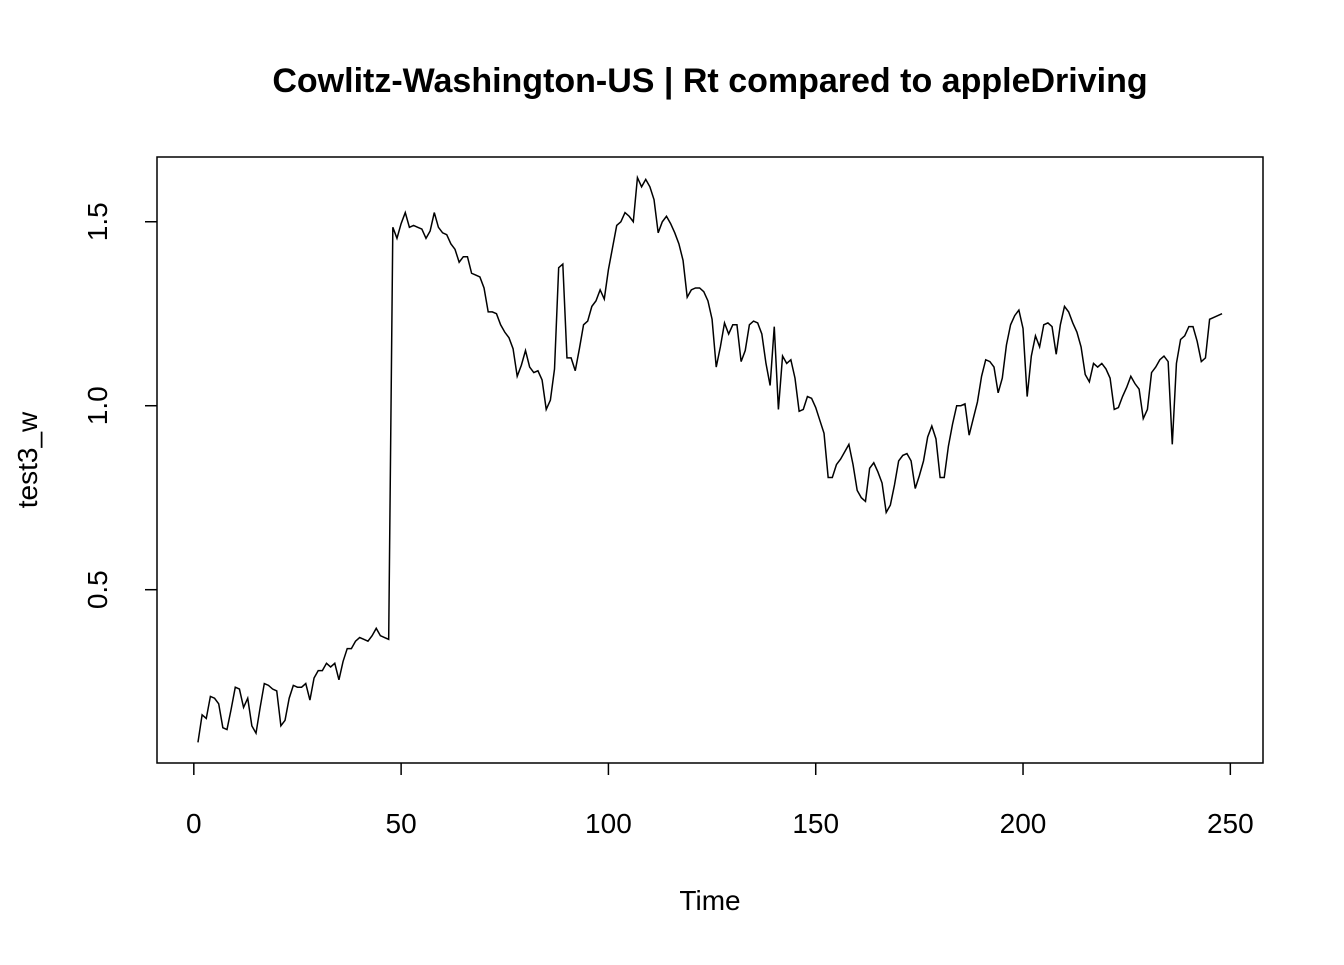 This screenshot has width=1344, height=965. What do you see at coordinates (815, 823) in the screenshot?
I see `x-tick-label: 150` at bounding box center [815, 823].